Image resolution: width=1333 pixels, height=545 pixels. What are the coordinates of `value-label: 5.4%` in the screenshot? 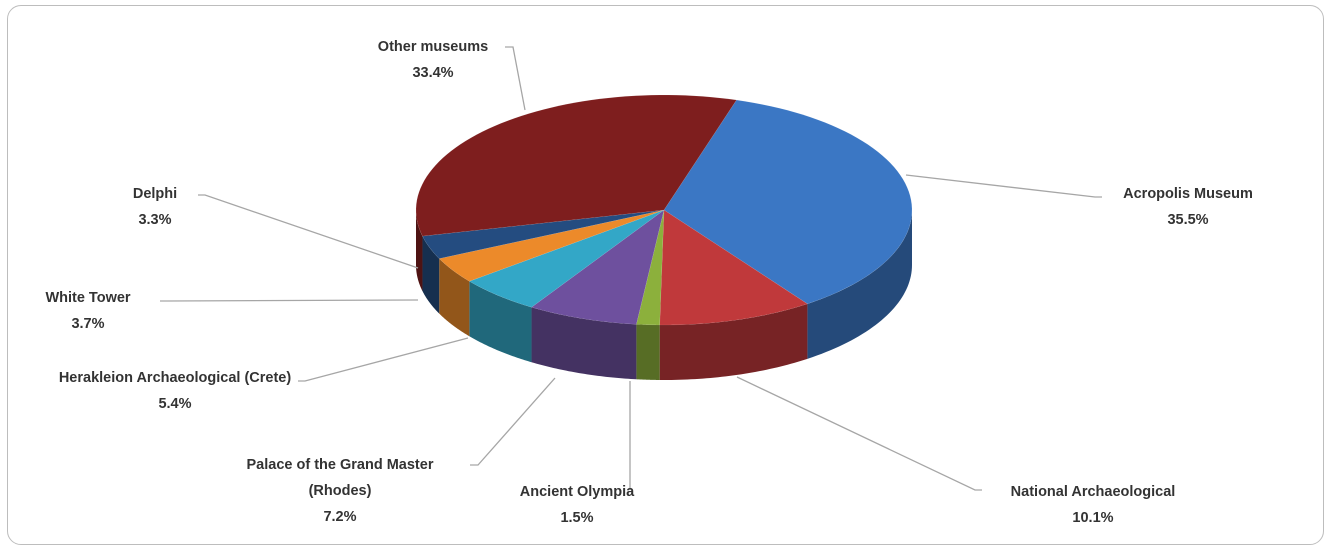 It's located at (175, 404).